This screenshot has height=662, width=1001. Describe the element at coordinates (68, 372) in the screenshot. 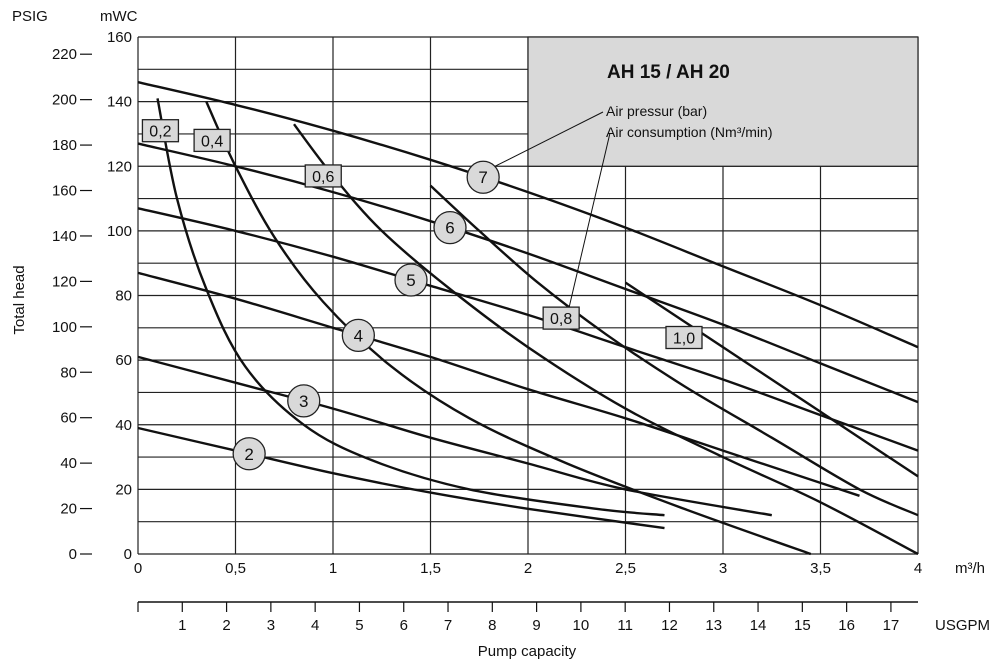

I see `psig-tick-label: 80` at that location.